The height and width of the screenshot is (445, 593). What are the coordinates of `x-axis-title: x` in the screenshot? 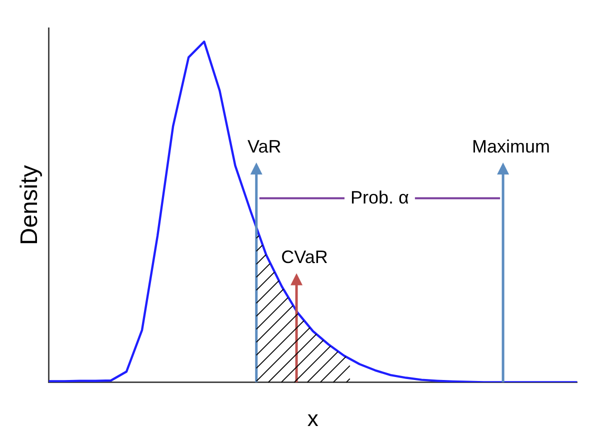 It's located at (312, 418).